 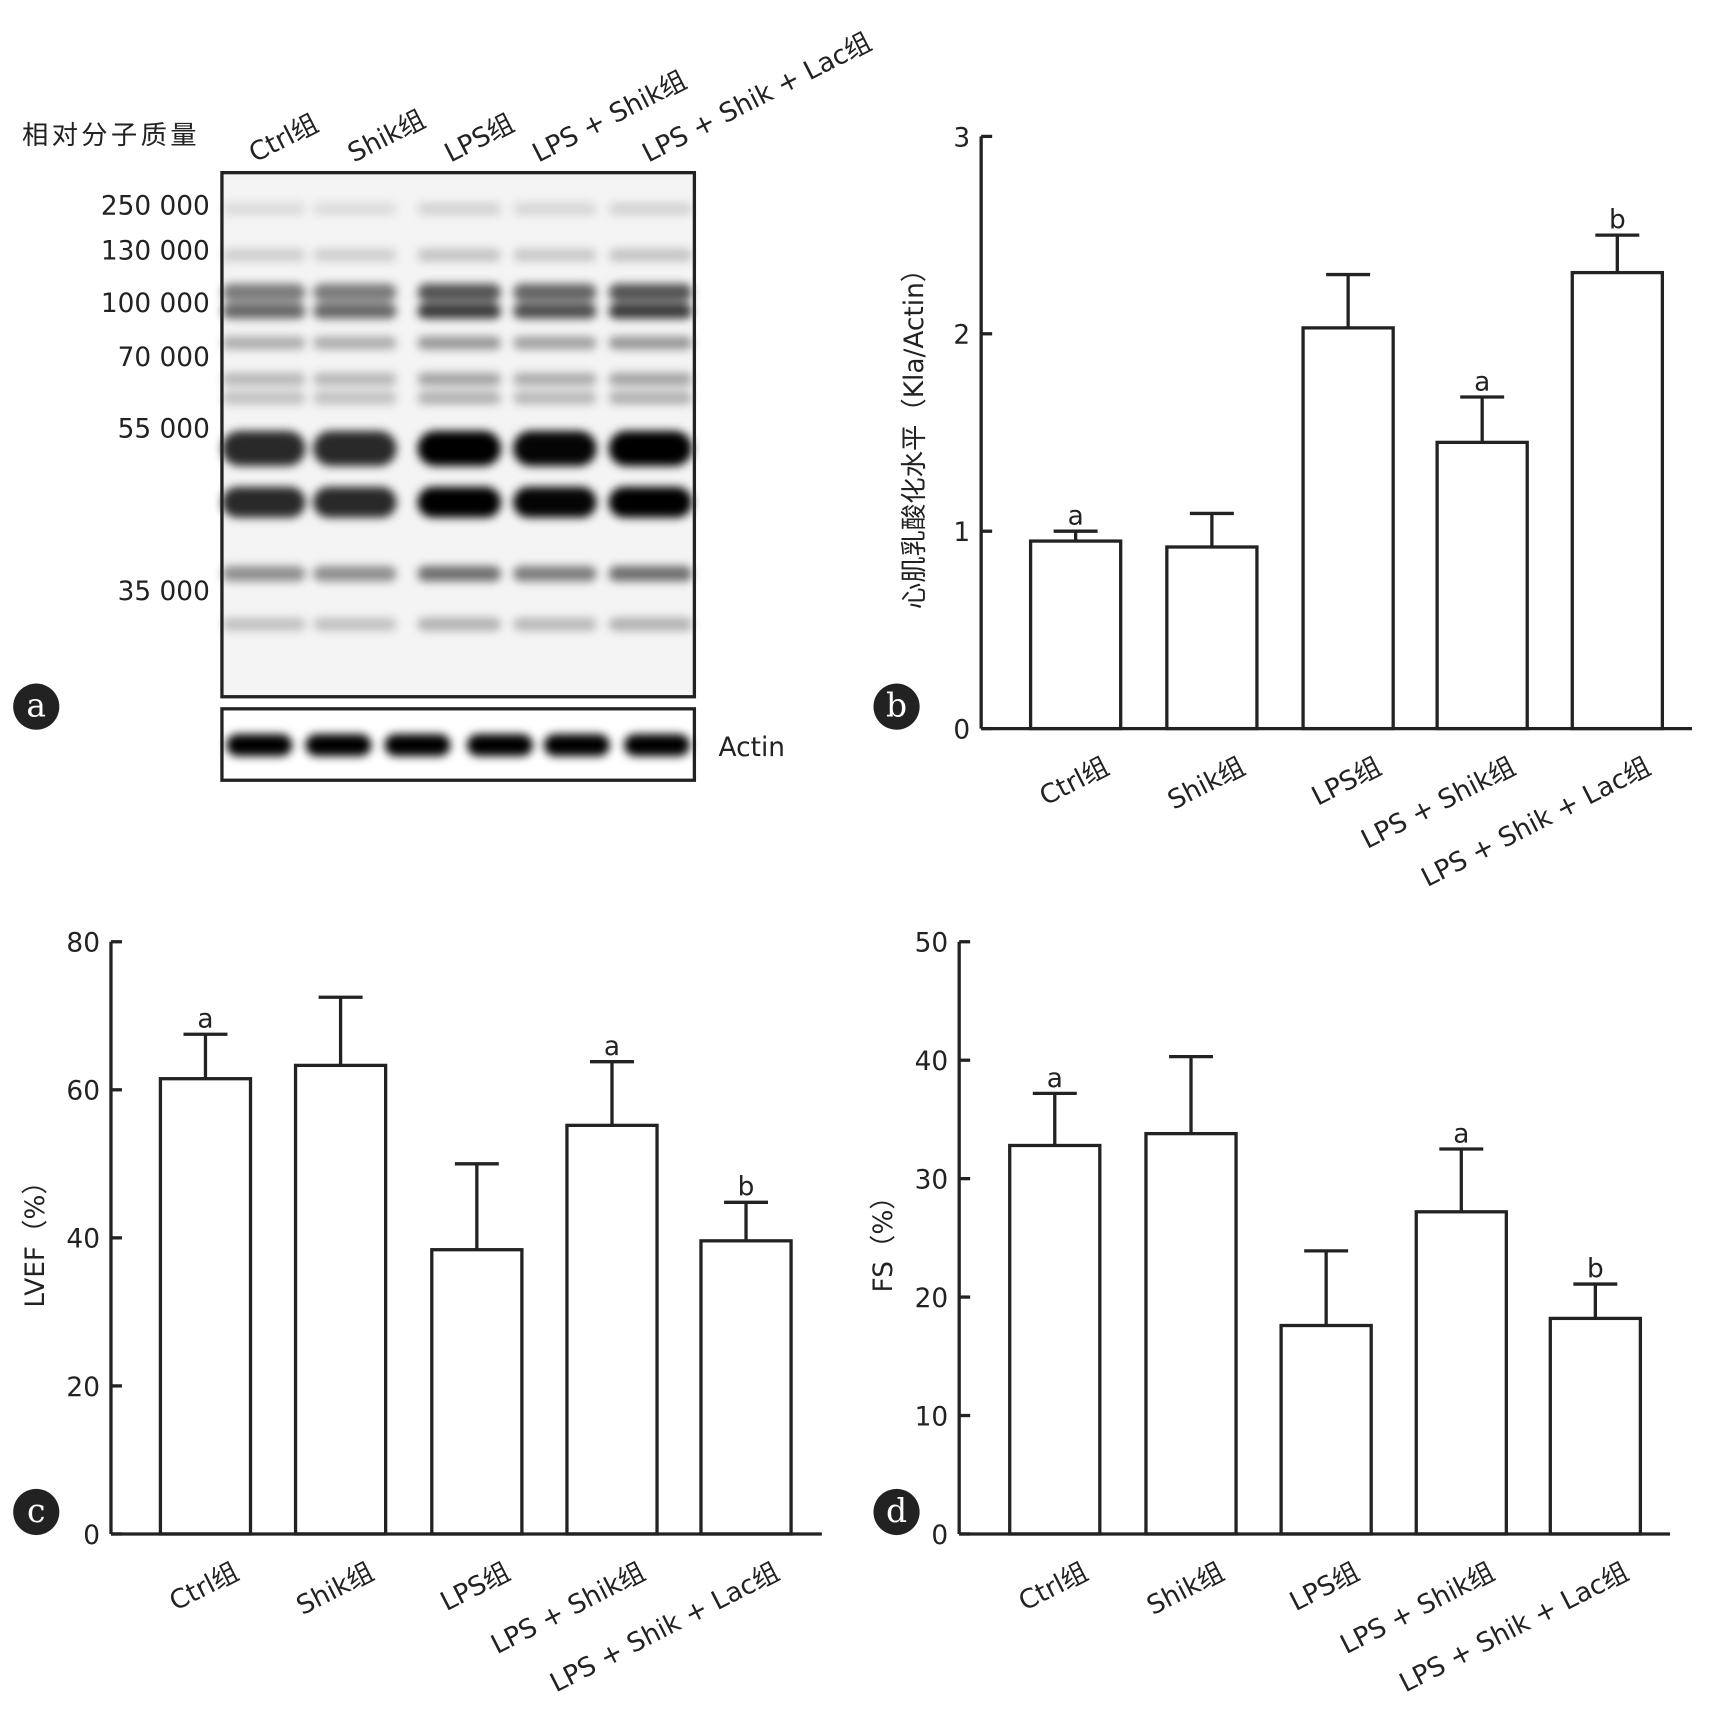 What do you see at coordinates (752, 748) in the screenshot?
I see `actin-label: Actin` at bounding box center [752, 748].